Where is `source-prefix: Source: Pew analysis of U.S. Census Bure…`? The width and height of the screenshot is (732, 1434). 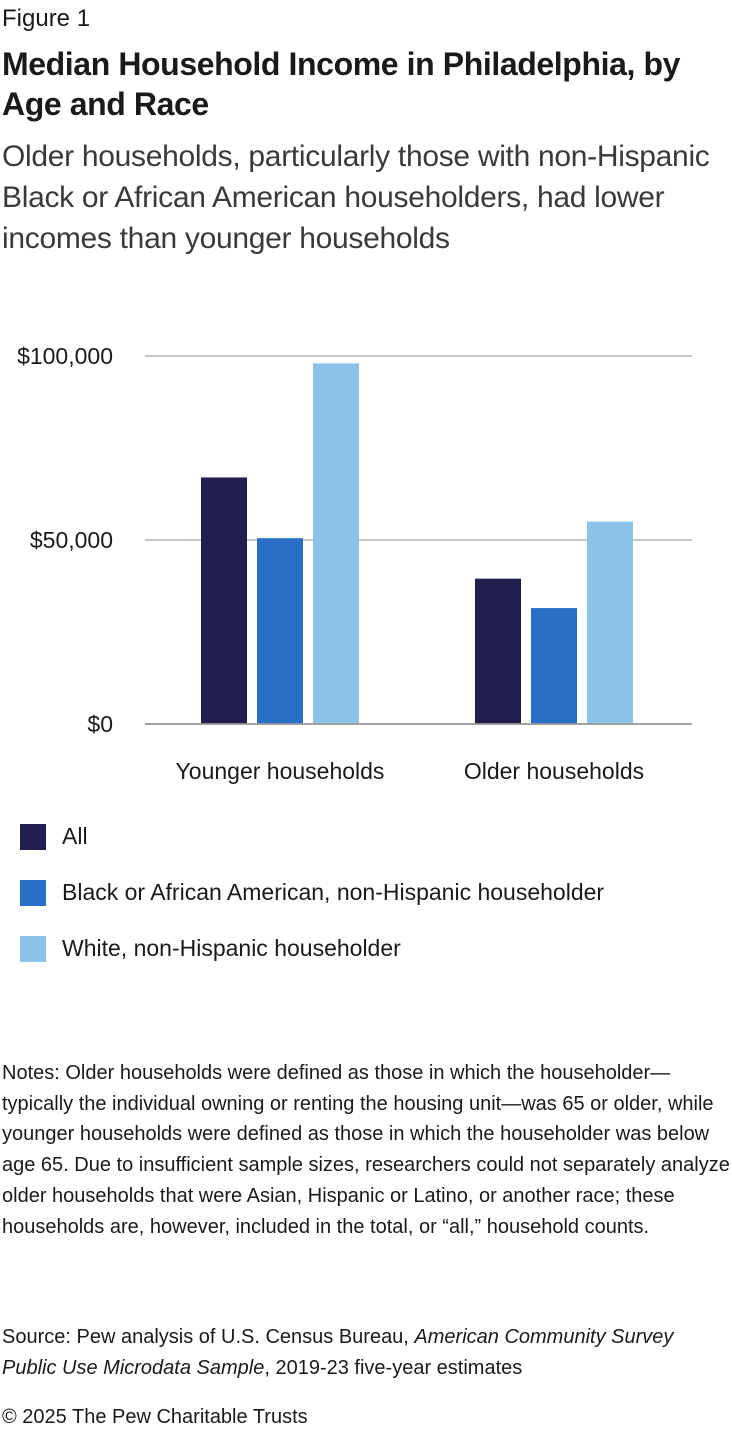 source-prefix: Source: Pew analysis of U.S. Census Bure… is located at coordinates (208, 1337).